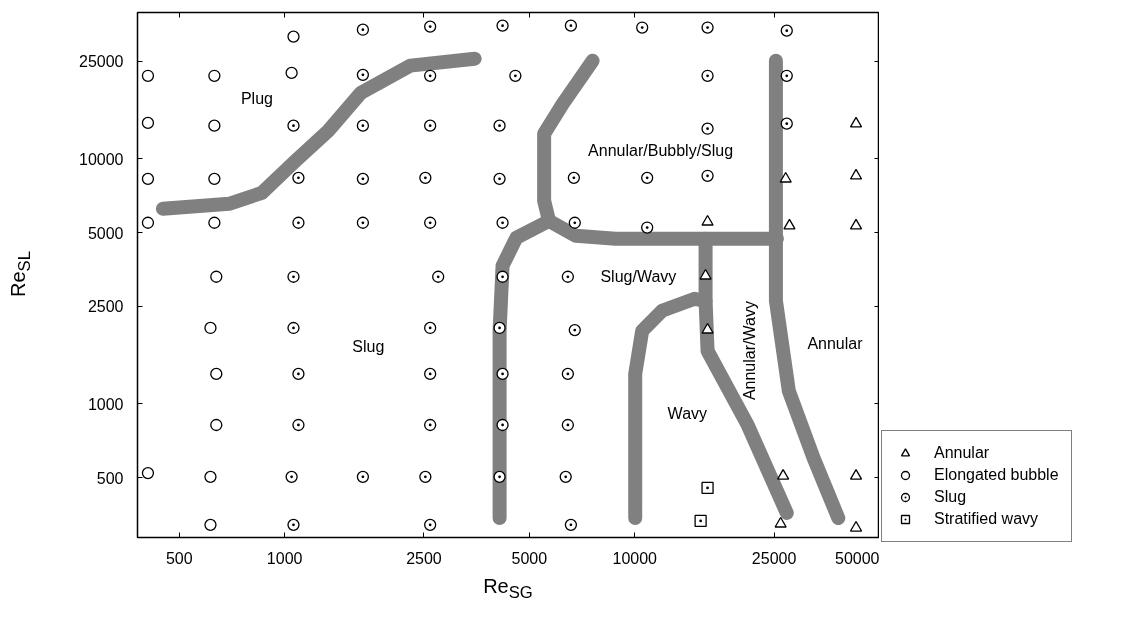 The height and width of the screenshot is (635, 1145). I want to click on annotation: Annular, so click(835, 343).